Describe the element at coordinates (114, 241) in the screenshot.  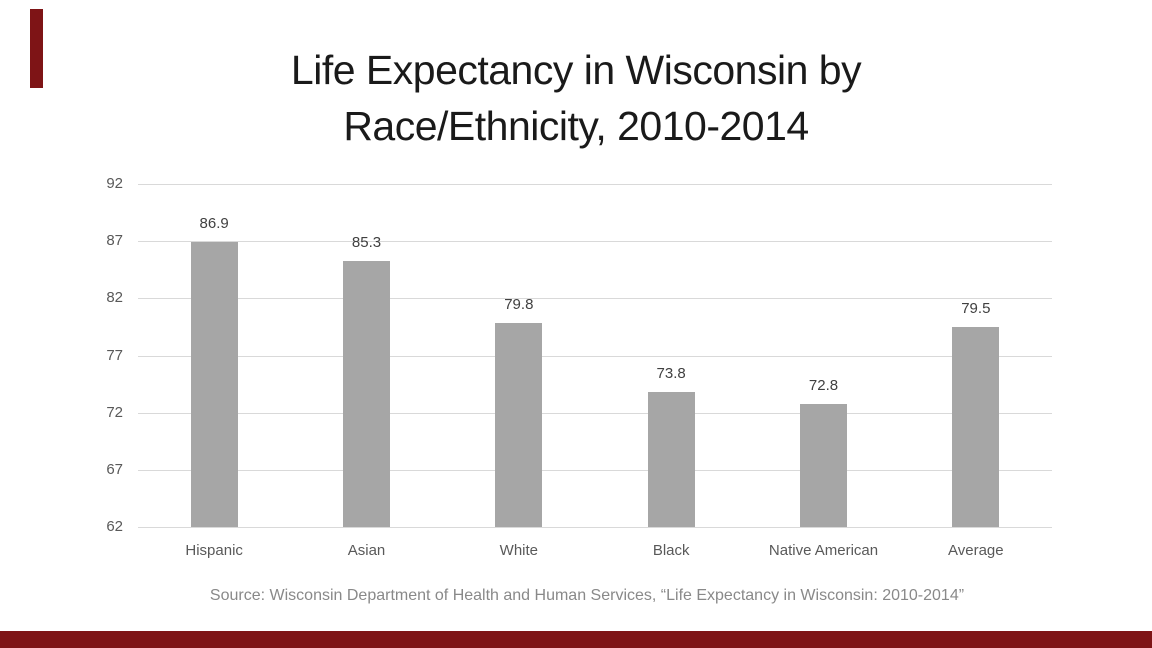
I see `y-axis-tick-label: 87` at that location.